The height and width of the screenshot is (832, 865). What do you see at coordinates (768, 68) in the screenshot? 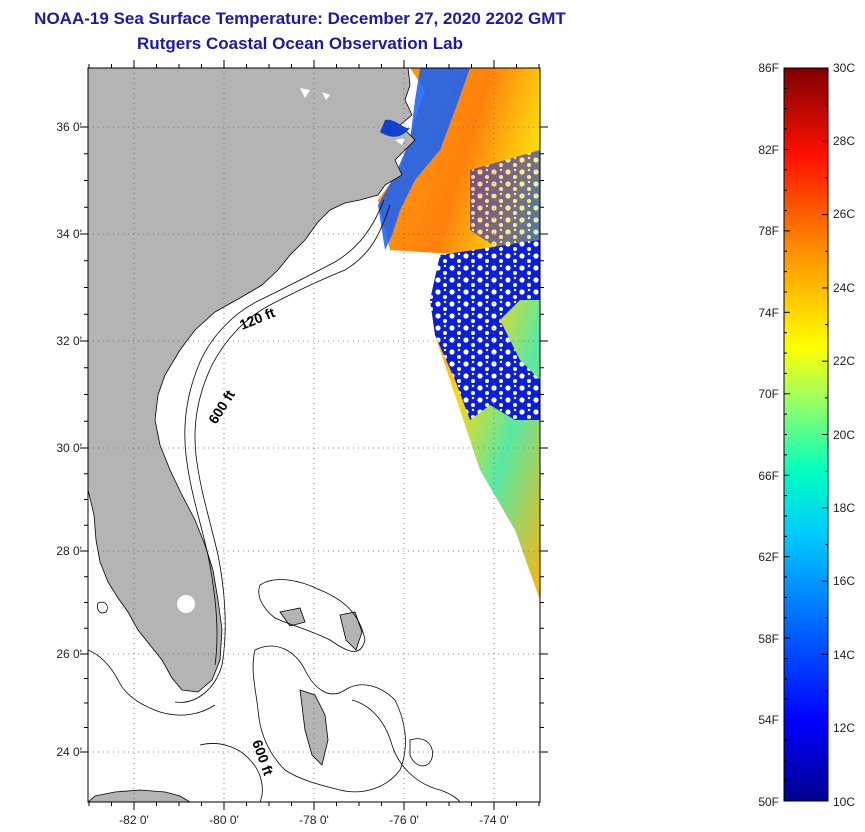
I see `colorbar-label-f: 86F` at bounding box center [768, 68].